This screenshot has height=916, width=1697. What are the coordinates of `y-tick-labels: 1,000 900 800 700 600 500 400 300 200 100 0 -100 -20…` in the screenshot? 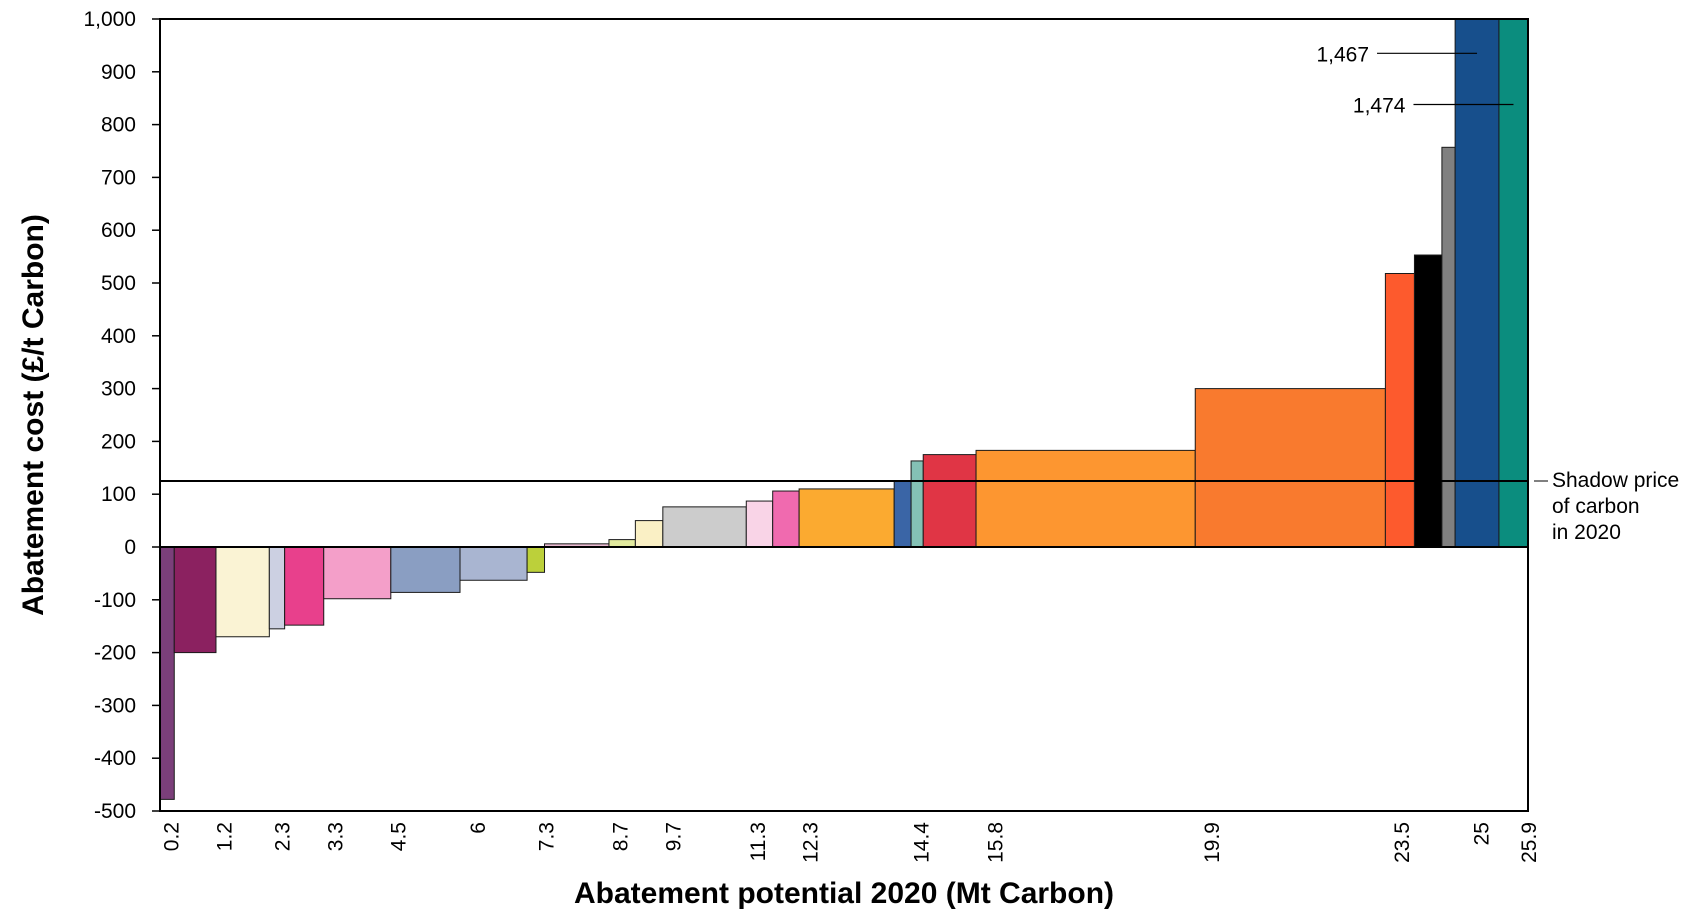 It's located at (121, 415).